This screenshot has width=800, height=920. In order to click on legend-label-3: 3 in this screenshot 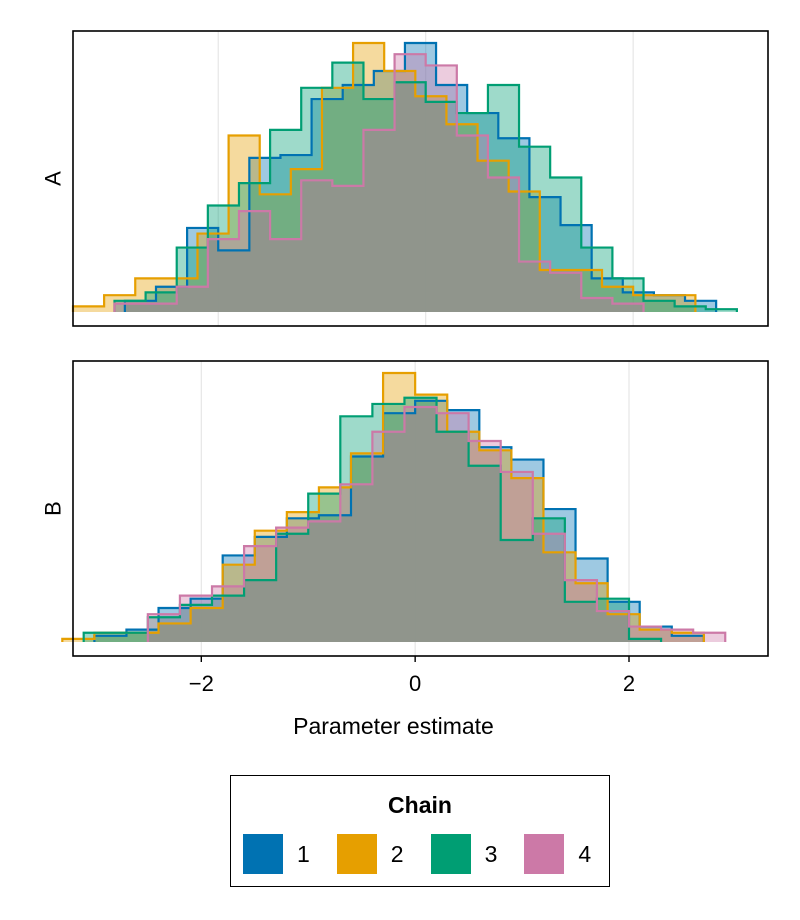, I will do `click(491, 853)`.